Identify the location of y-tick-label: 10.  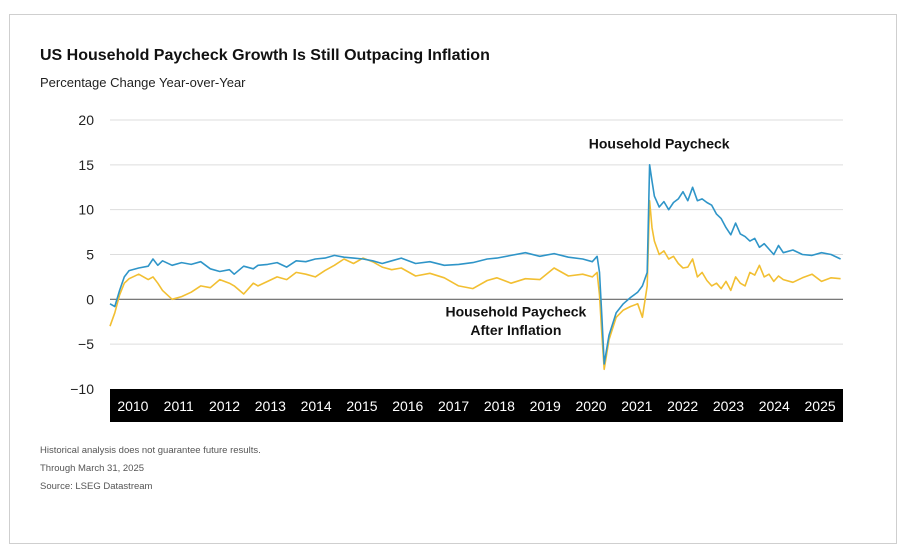
(86, 210).